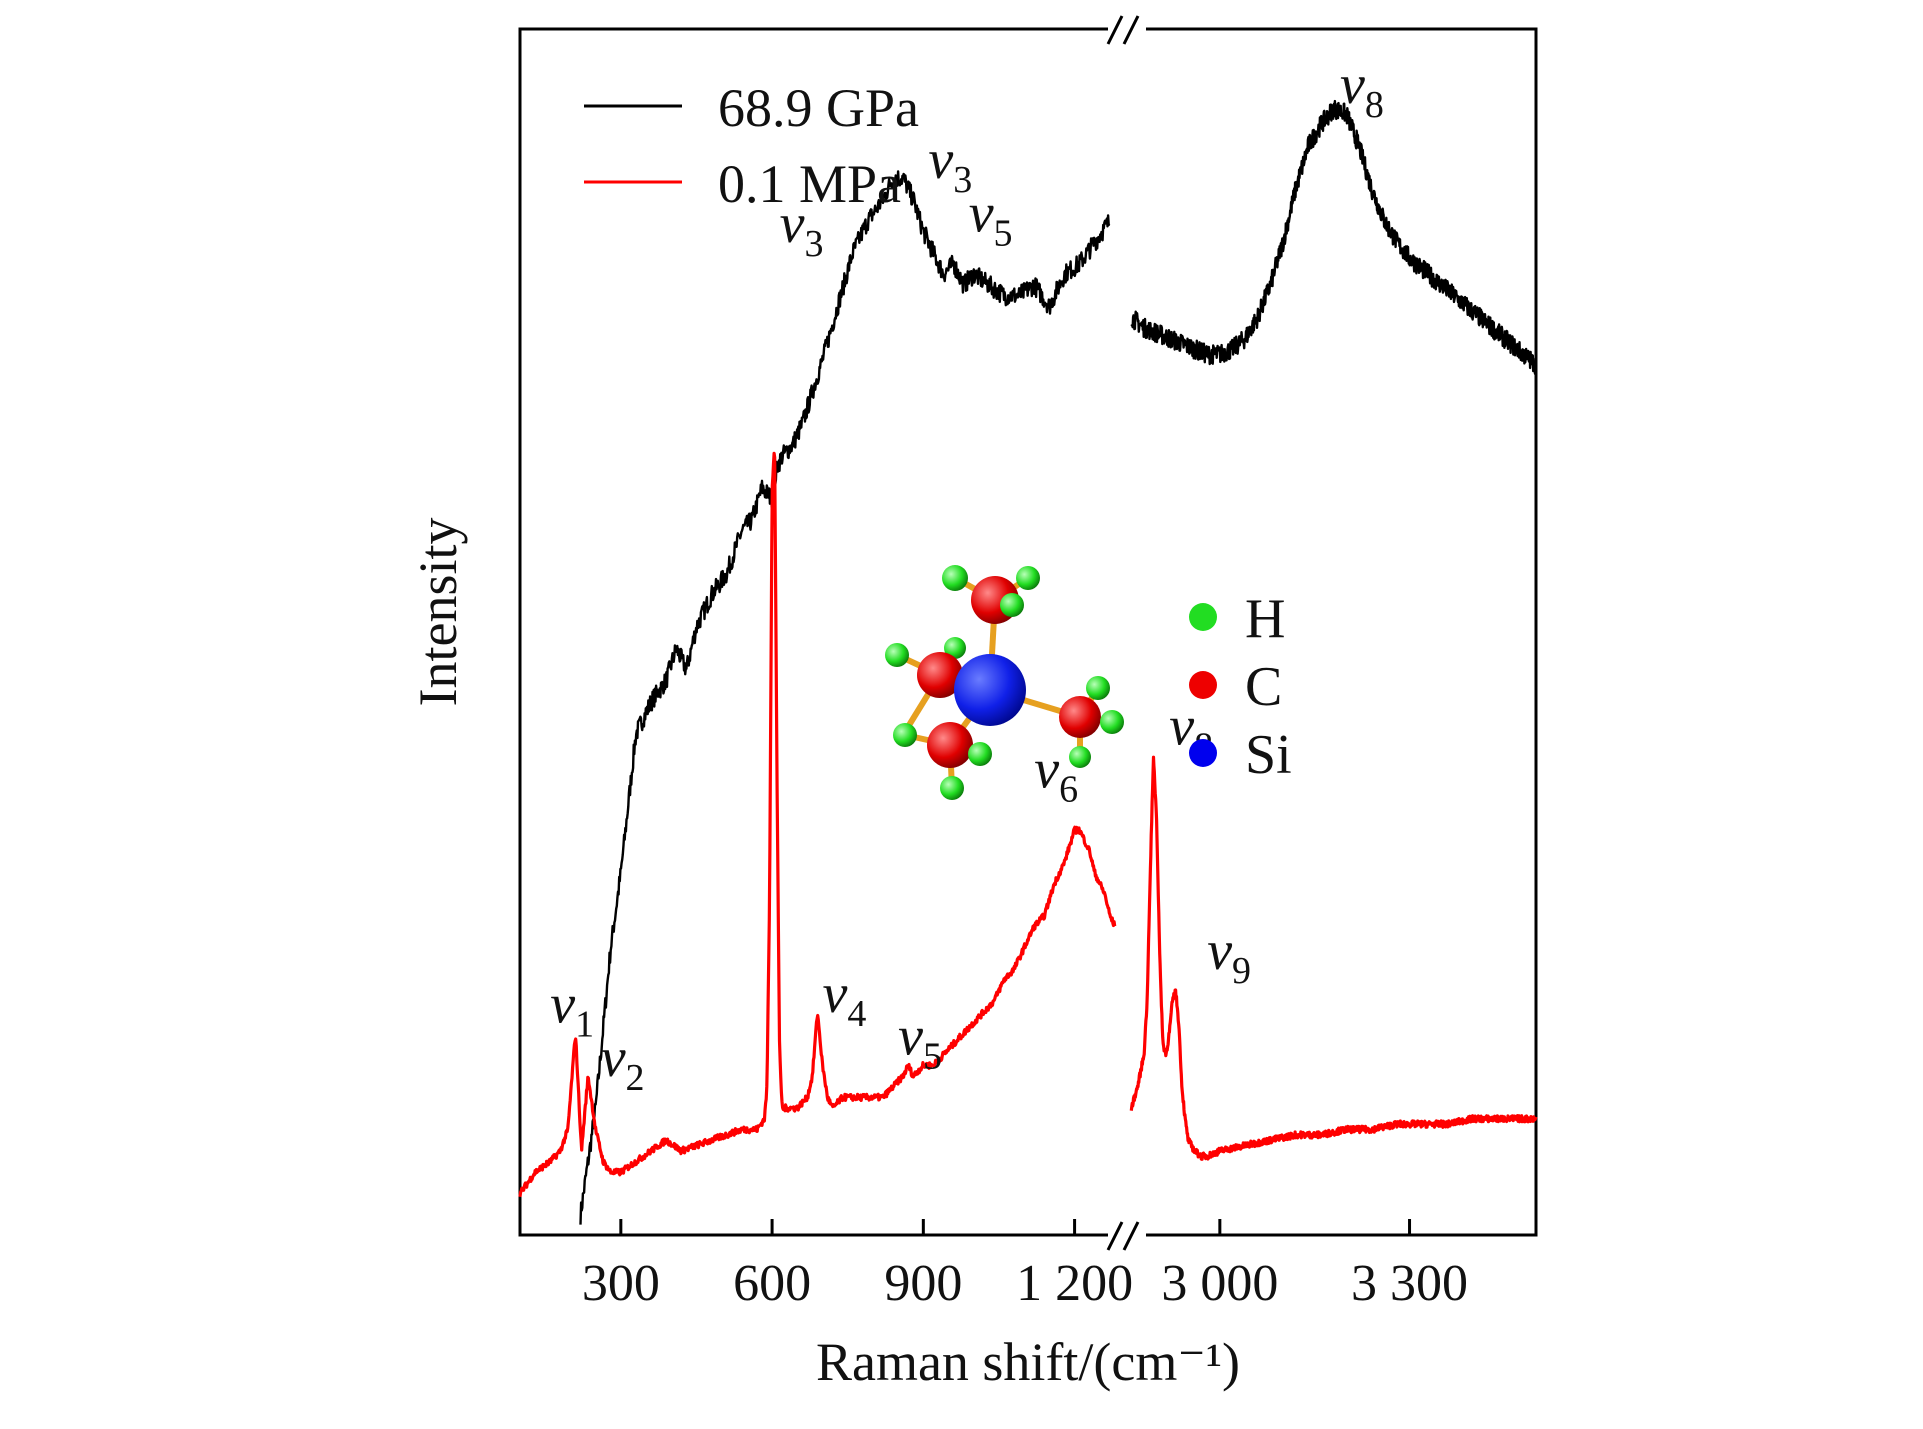 The height and width of the screenshot is (1429, 1923). I want to click on peak-label-nu9: ν9, so click(1229, 956).